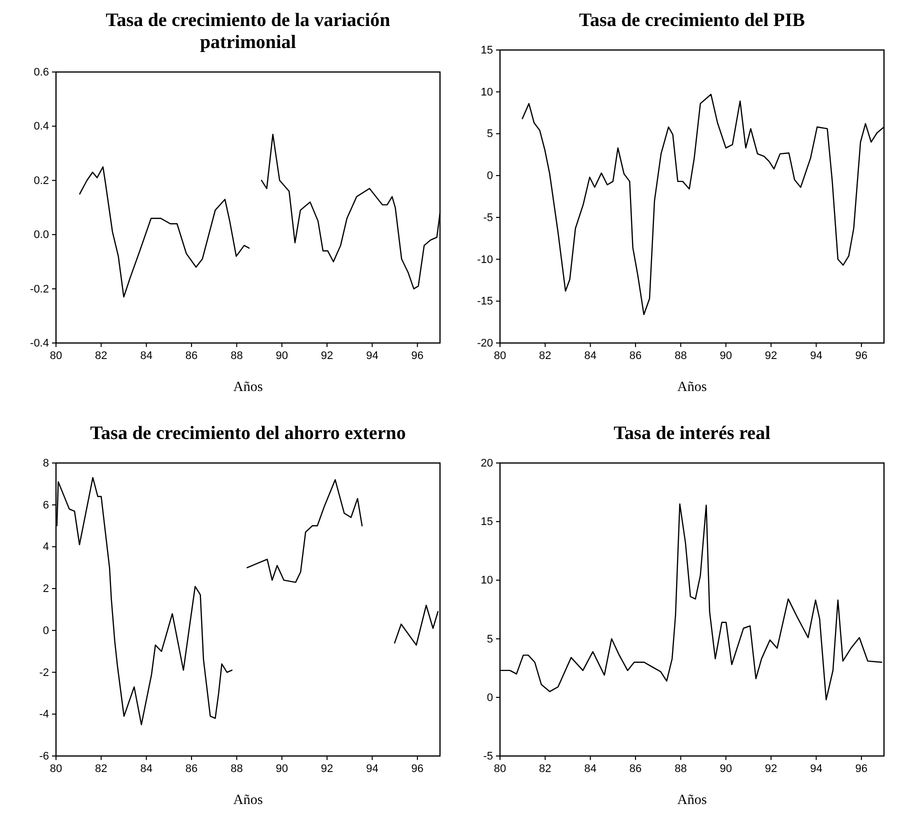  What do you see at coordinates (44, 672) in the screenshot?
I see `y-tick-label: -2` at bounding box center [44, 672].